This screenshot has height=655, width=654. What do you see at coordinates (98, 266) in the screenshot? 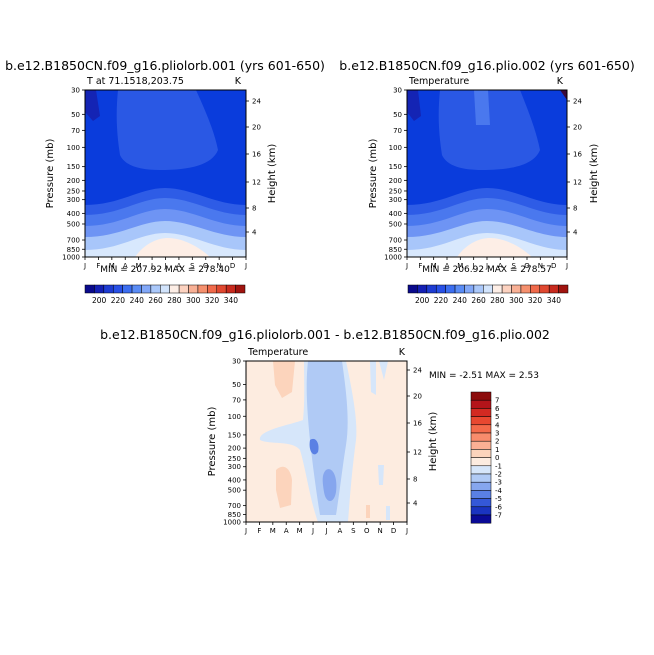
I see `x-tick-label: F` at bounding box center [98, 266].